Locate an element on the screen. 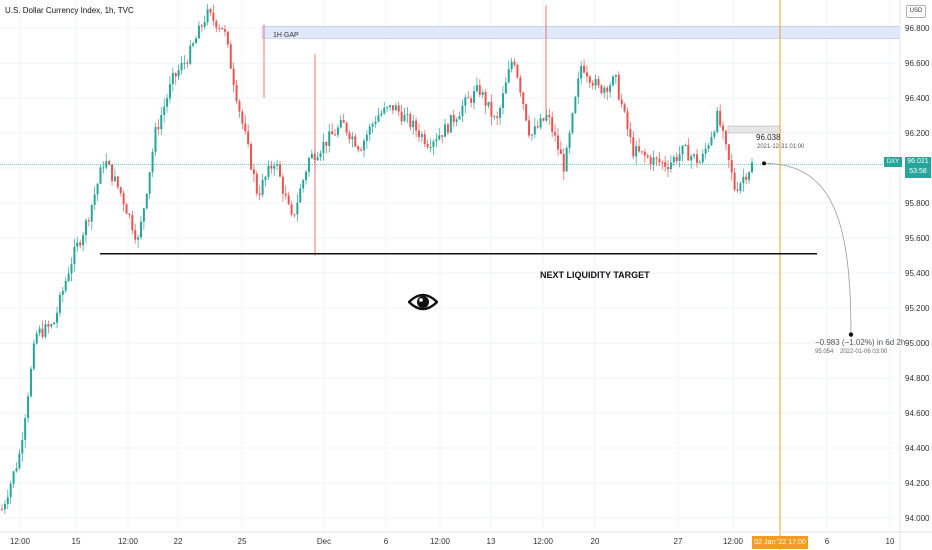  projection-date: 2022-01-06 03:00 is located at coordinates (864, 352).